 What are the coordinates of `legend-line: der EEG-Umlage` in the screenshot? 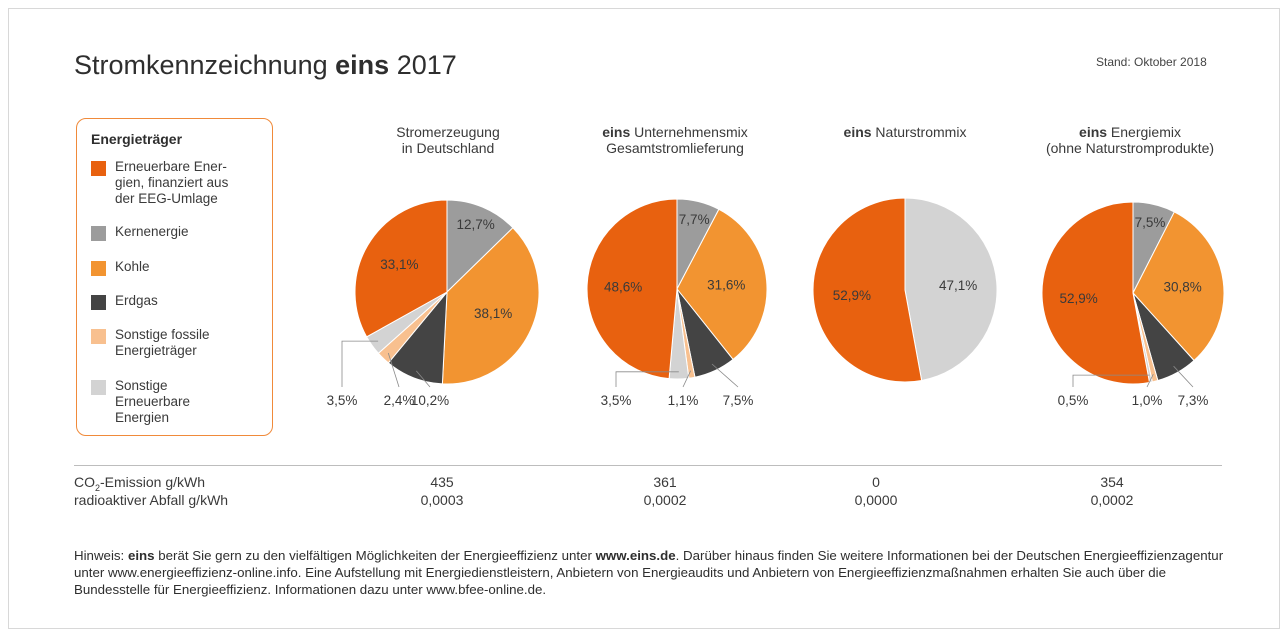 It's located at (166, 198).